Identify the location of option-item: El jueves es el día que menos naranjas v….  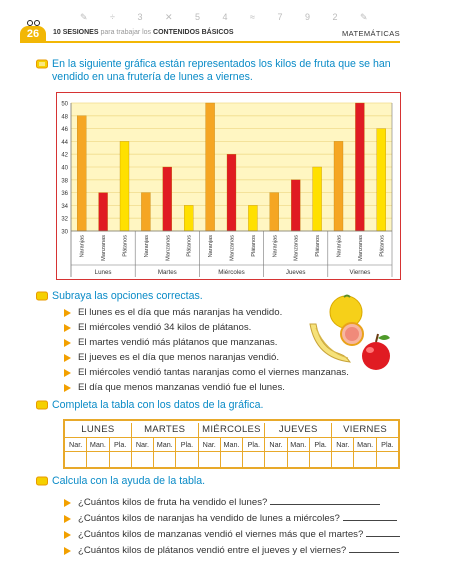
(224, 357).